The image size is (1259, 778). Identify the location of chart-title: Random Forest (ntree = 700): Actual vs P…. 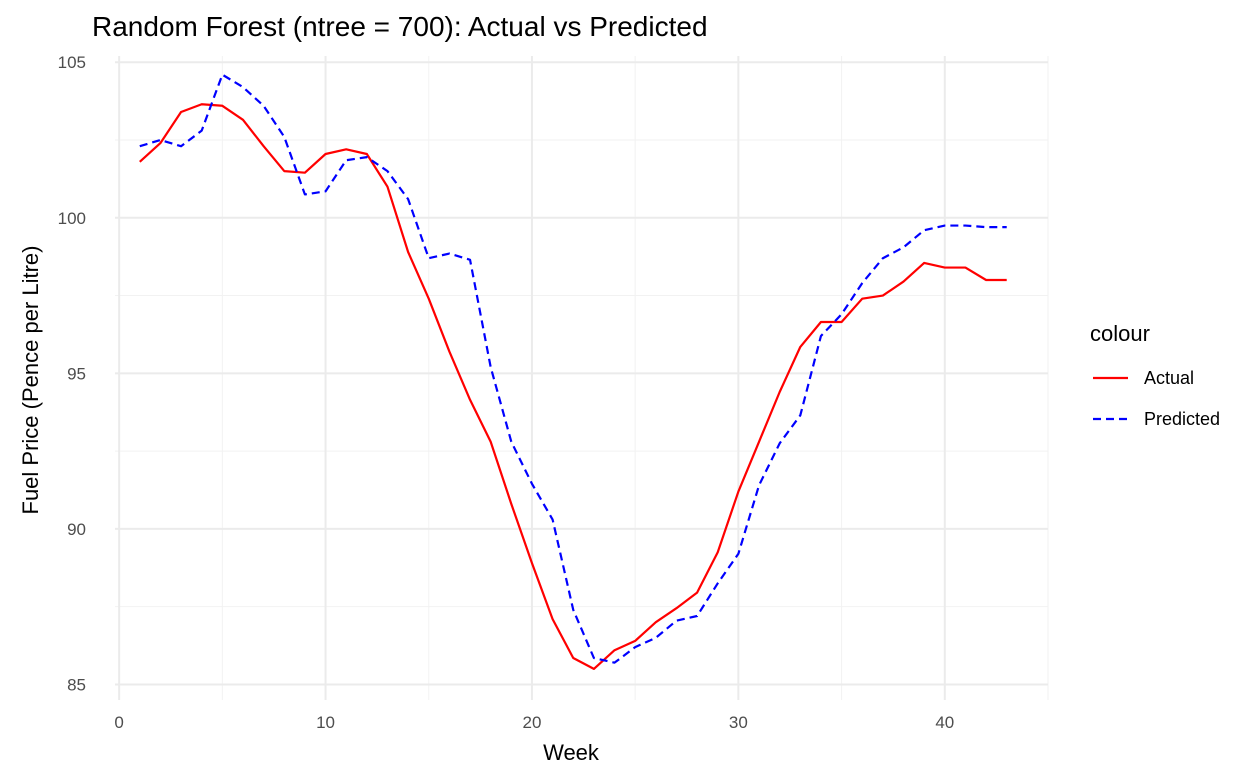
(400, 26).